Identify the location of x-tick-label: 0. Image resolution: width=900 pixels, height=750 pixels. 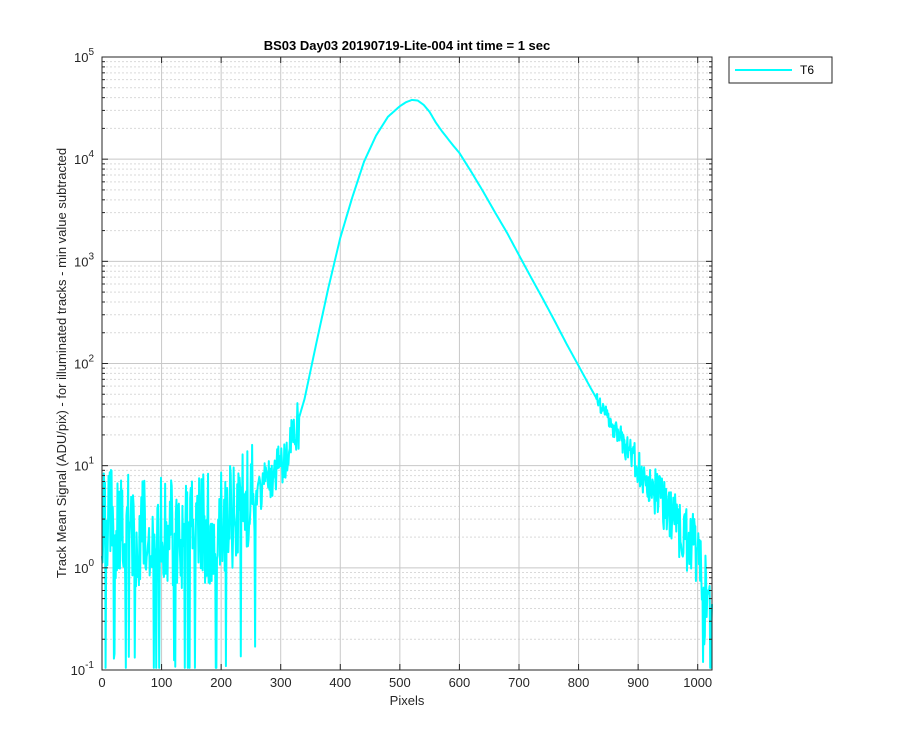
(101, 682).